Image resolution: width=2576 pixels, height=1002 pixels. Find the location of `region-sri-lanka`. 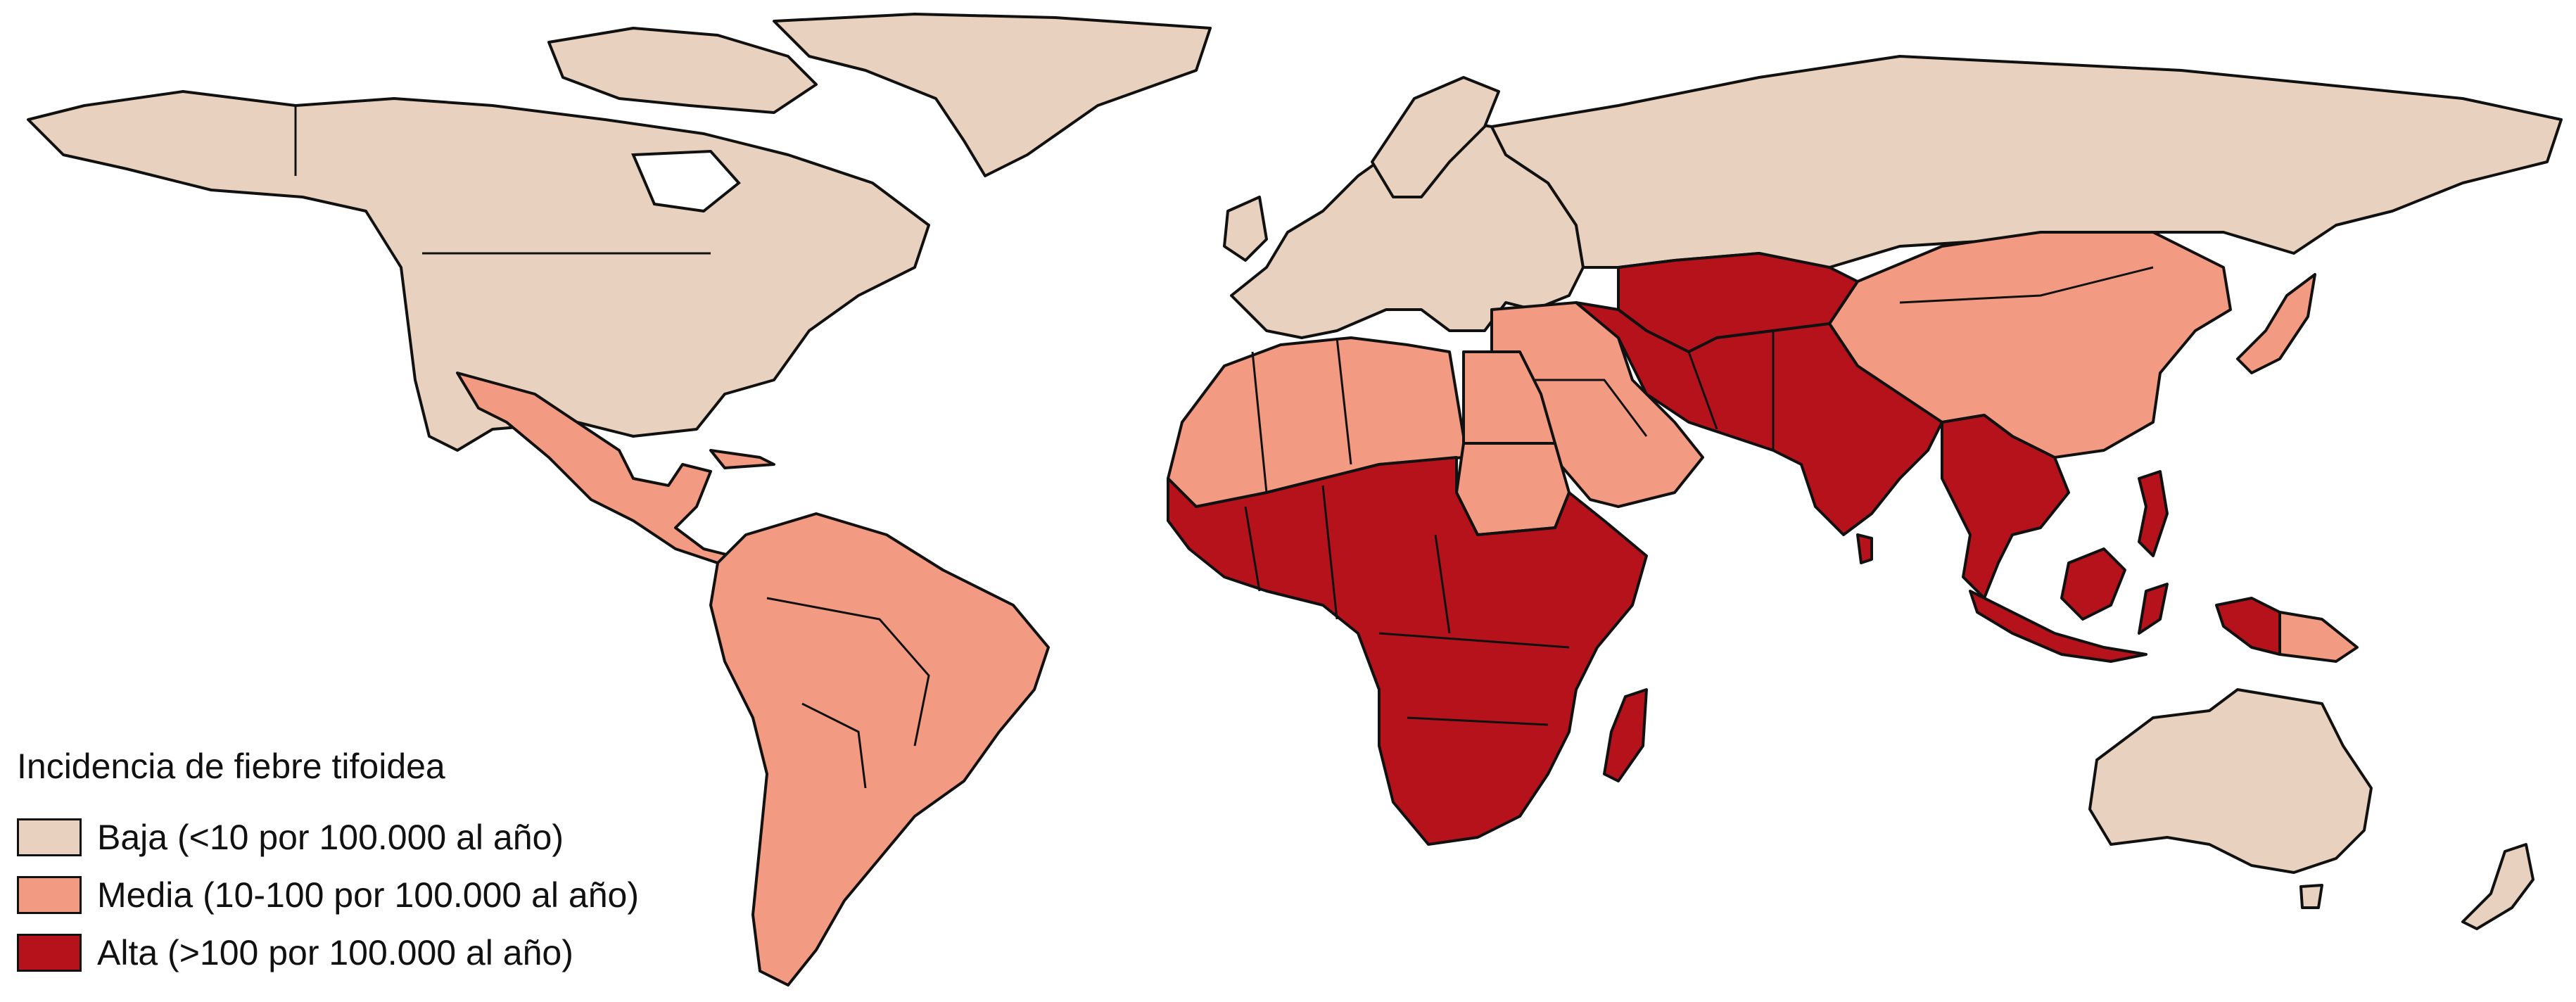

region-sri-lanka is located at coordinates (1864, 548).